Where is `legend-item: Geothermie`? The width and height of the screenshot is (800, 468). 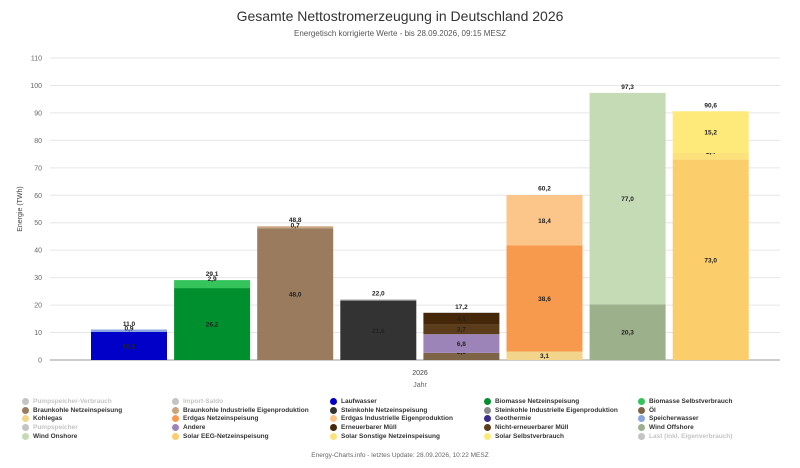 legend-item: Geothermie is located at coordinates (508, 419).